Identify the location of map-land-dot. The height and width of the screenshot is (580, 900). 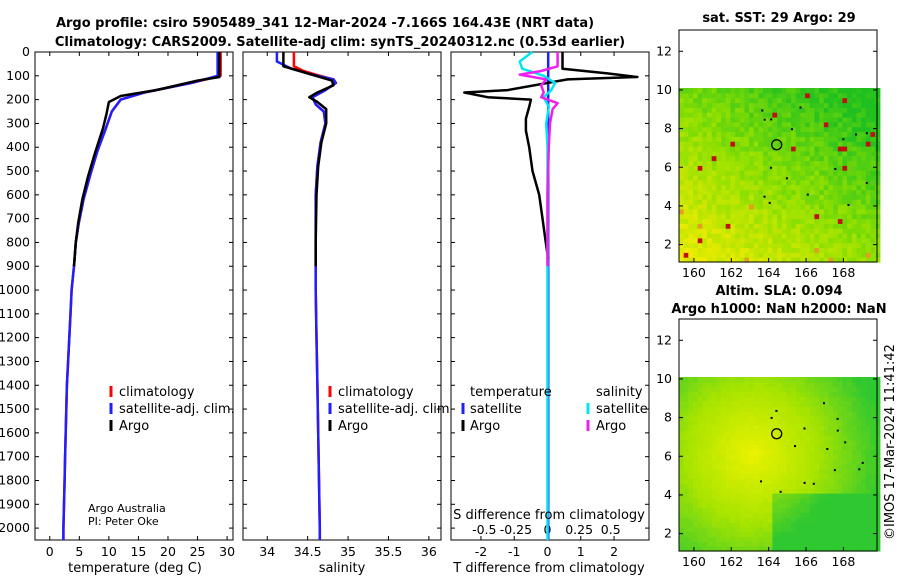
(771, 167).